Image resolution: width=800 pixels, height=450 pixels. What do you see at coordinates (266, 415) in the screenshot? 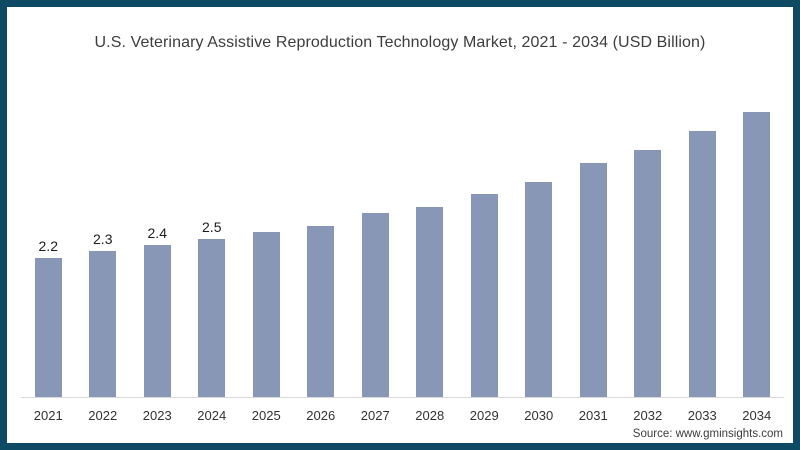
I see `x-axis-label-2025: 2025` at bounding box center [266, 415].